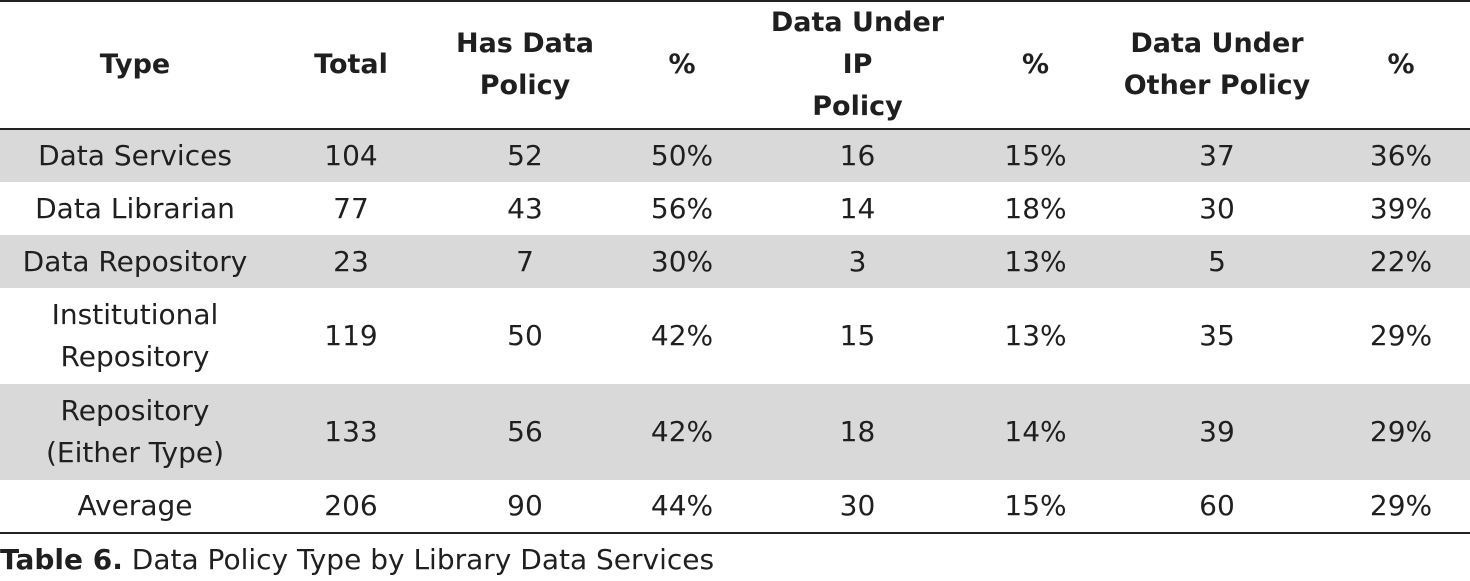 The width and height of the screenshot is (1470, 581). I want to click on cell-type: Repository (Either Type), so click(135, 432).